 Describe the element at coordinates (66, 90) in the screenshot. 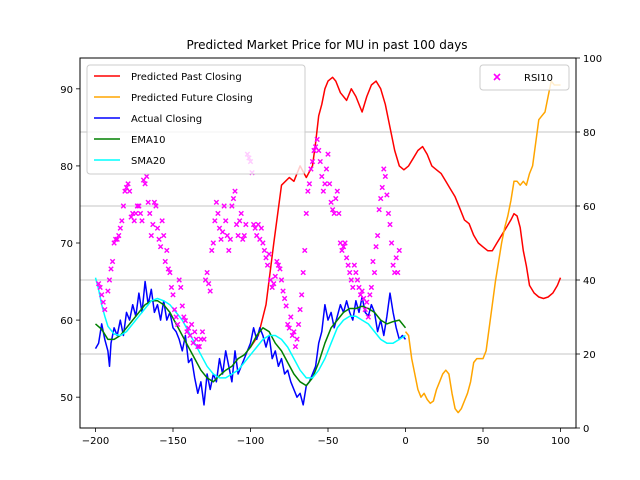

I see `y-tick-label: 90` at that location.